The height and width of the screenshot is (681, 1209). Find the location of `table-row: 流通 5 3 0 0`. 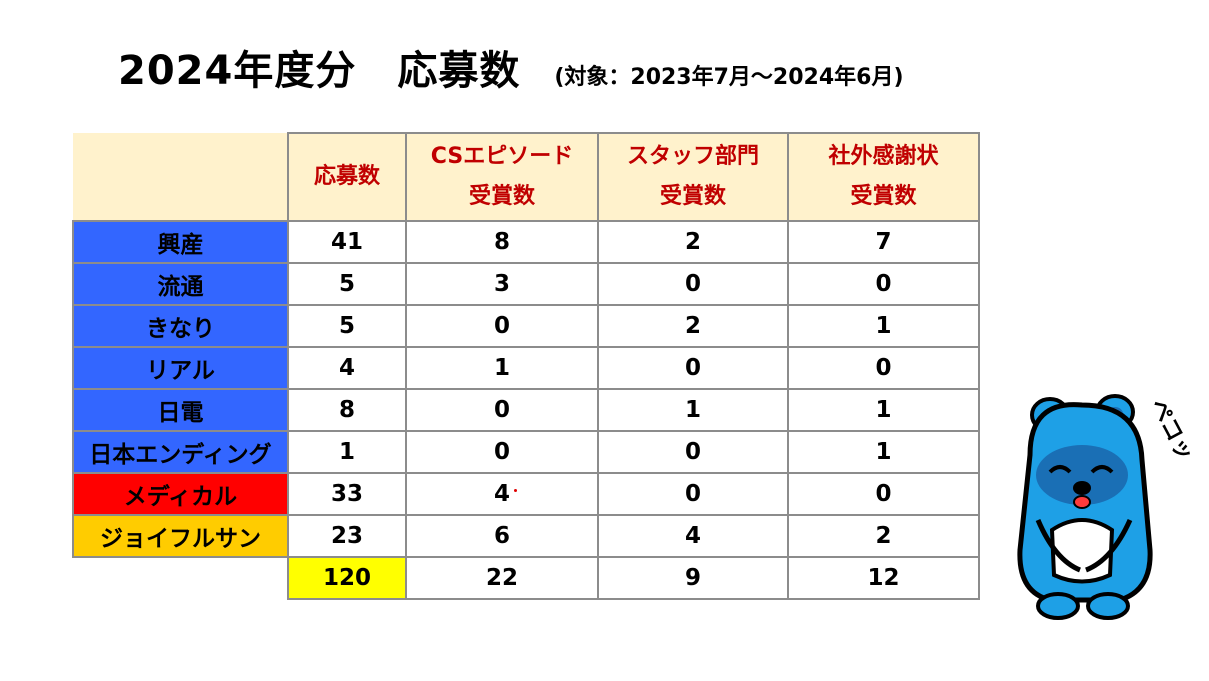

table-row: 流通 5 3 0 0 is located at coordinates (526, 284).